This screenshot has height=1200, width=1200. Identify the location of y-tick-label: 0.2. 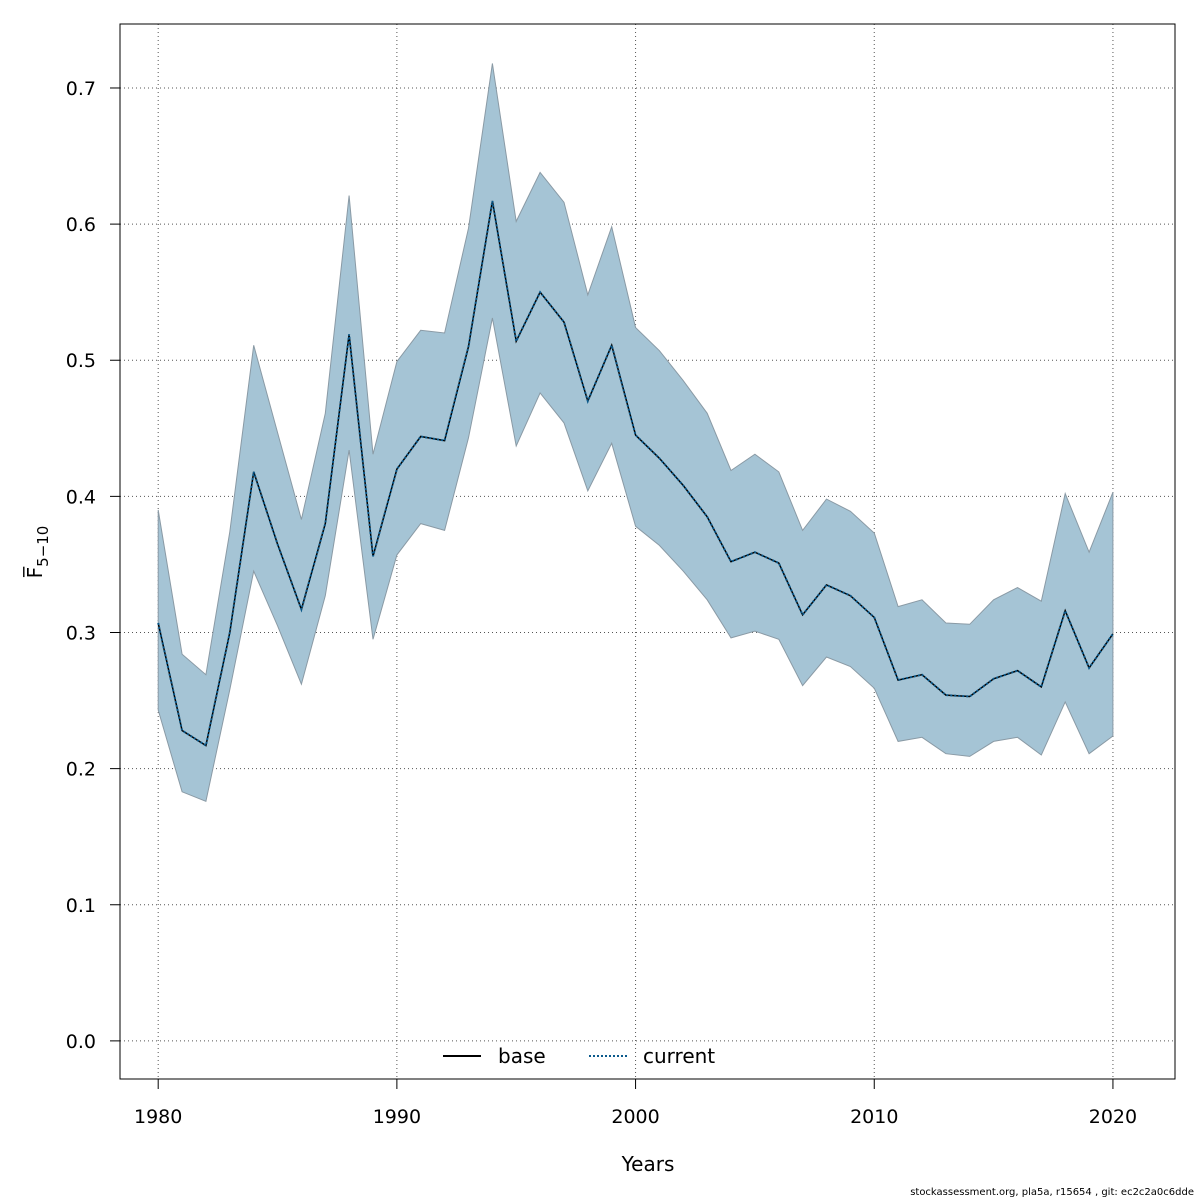
(81, 770).